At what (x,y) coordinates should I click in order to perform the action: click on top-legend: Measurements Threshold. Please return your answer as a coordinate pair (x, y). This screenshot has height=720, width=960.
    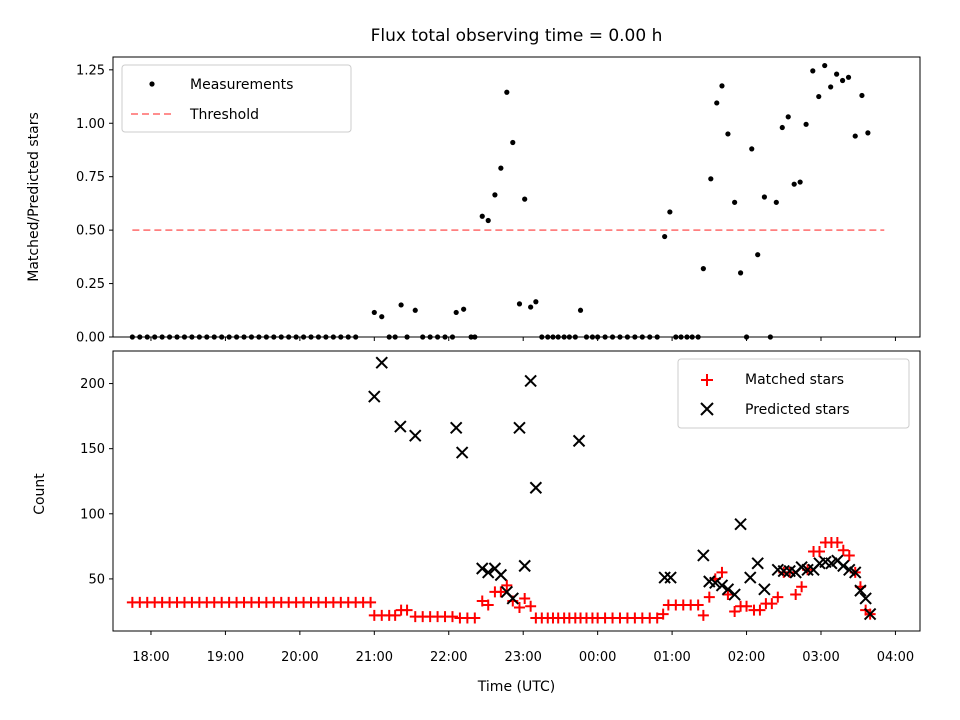
    Looking at the image, I should click on (236, 98).